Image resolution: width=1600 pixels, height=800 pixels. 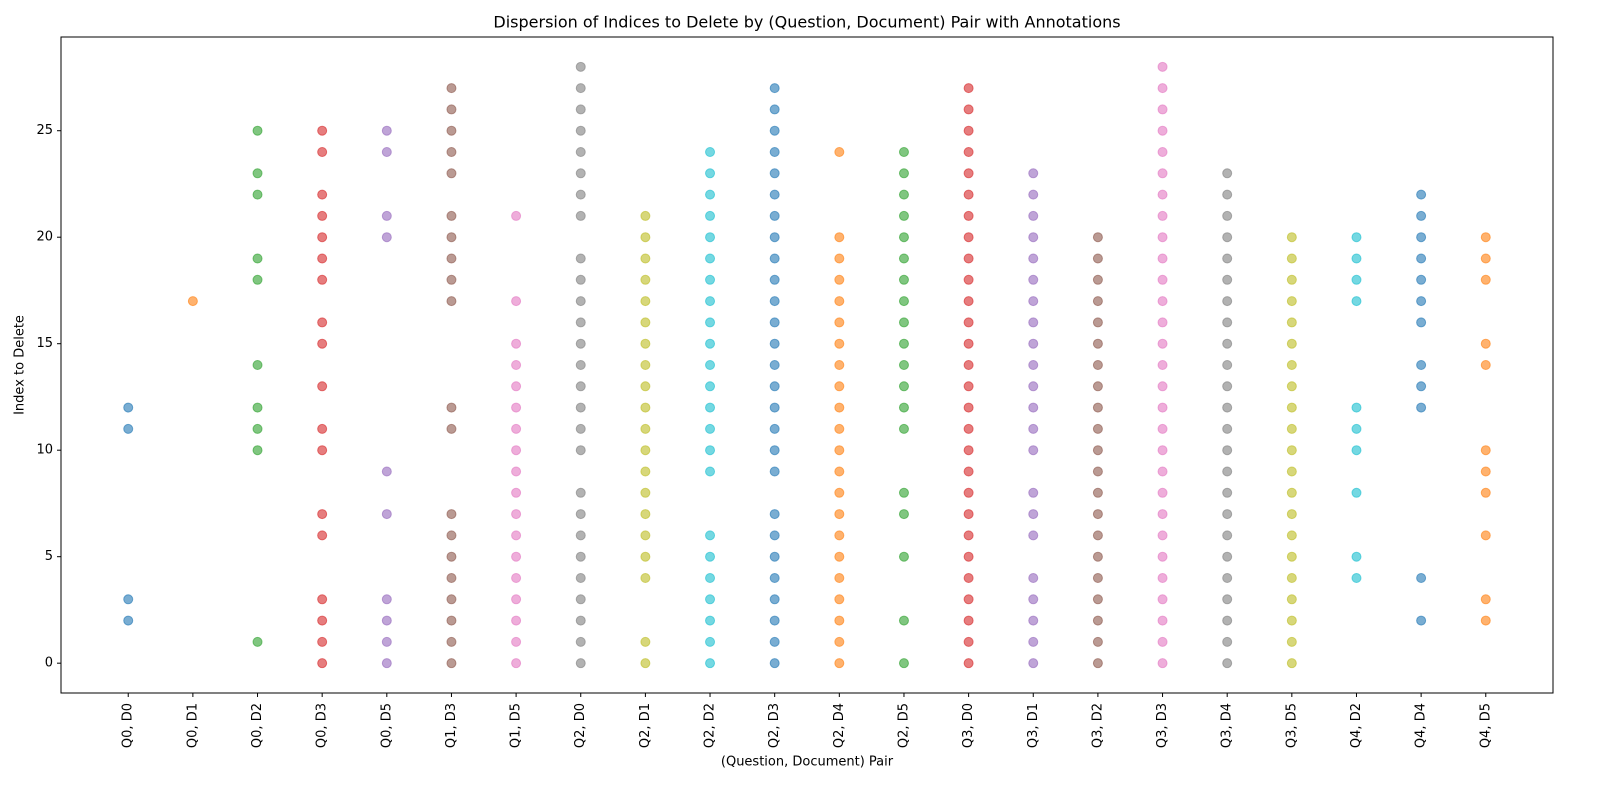 What do you see at coordinates (44, 343) in the screenshot?
I see `y-tick-label: 15` at bounding box center [44, 343].